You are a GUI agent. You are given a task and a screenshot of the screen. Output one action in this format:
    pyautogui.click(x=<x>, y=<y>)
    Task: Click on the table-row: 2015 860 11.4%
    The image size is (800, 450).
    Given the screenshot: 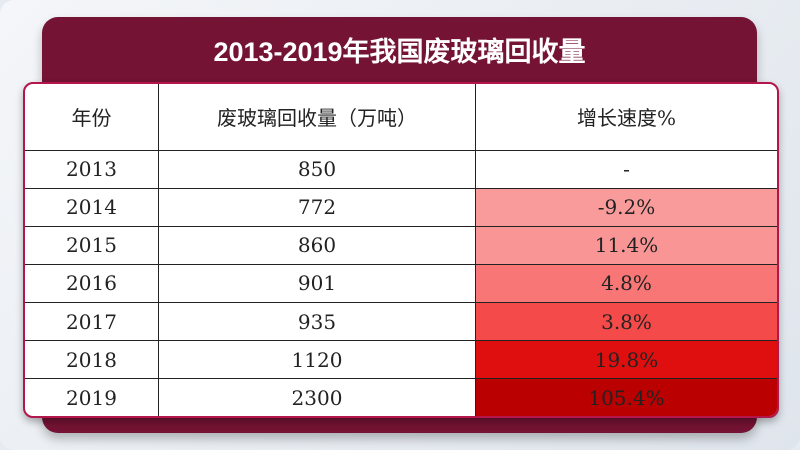 What is the action you would take?
    pyautogui.click(x=401, y=245)
    